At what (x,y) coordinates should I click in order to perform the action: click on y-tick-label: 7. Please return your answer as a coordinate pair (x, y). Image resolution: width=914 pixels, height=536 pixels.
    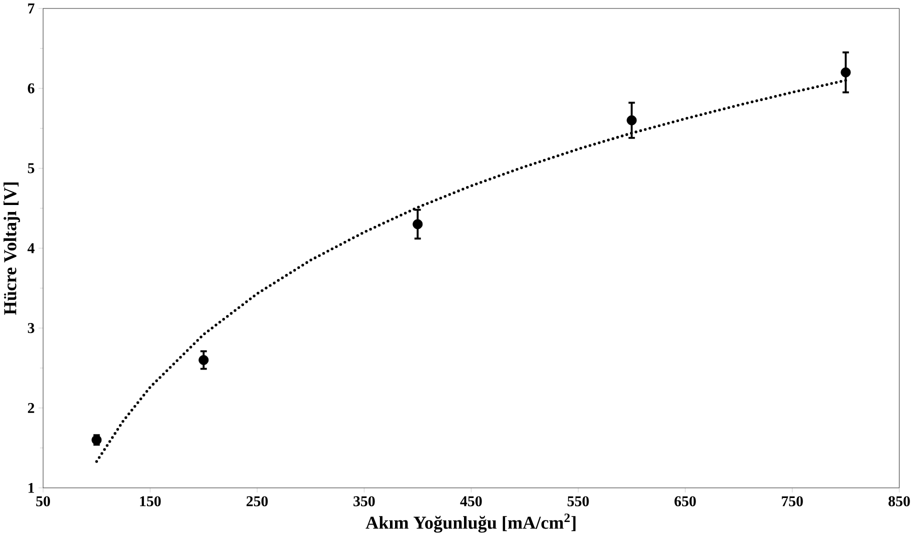
    Looking at the image, I should click on (31, 8).